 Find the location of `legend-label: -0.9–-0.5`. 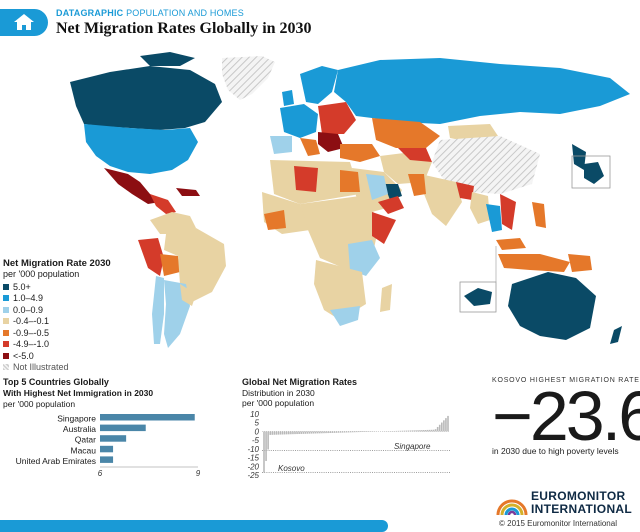

legend-label: -0.9–-0.5 is located at coordinates (31, 332).